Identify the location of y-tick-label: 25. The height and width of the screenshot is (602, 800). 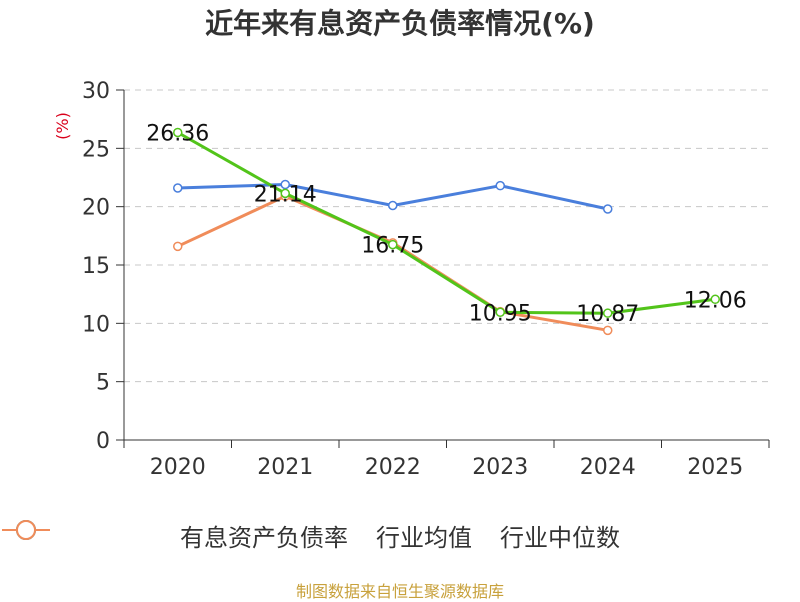
(96, 149).